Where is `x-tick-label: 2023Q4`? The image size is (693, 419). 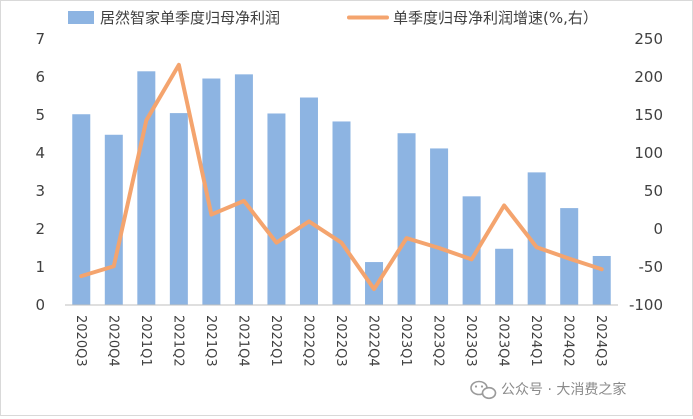
x-tick-label: 2023Q4 is located at coordinates (503, 341).